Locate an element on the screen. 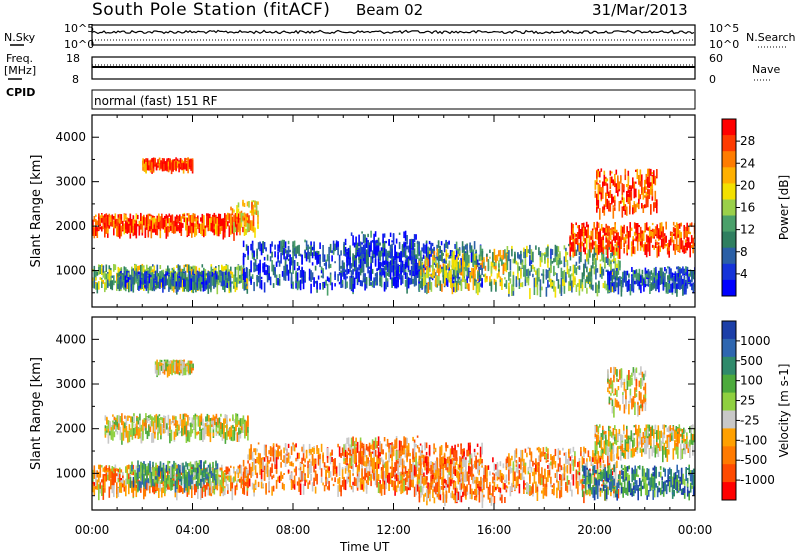 The width and height of the screenshot is (800, 554). colorbar-tick-label: 12 is located at coordinates (747, 230).